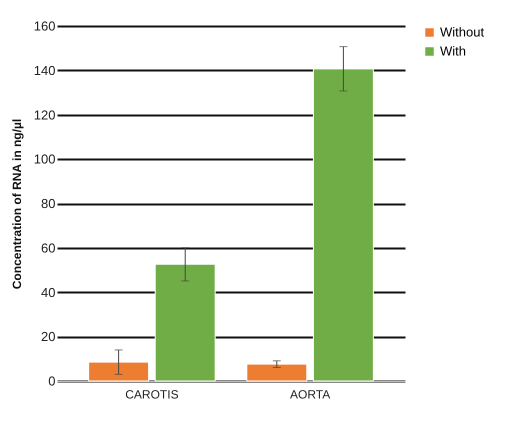  Describe the element at coordinates (45, 70) in the screenshot. I see `y-tick-label: 140` at that location.